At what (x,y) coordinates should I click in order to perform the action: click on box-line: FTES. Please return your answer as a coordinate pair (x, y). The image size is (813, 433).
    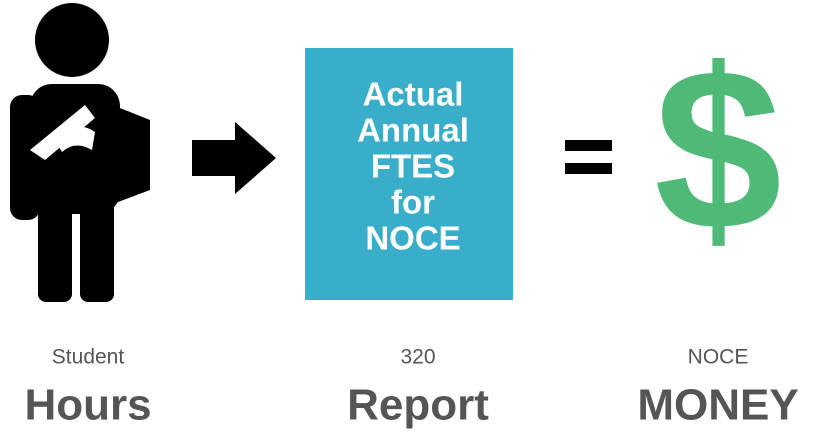
    Looking at the image, I should click on (413, 166).